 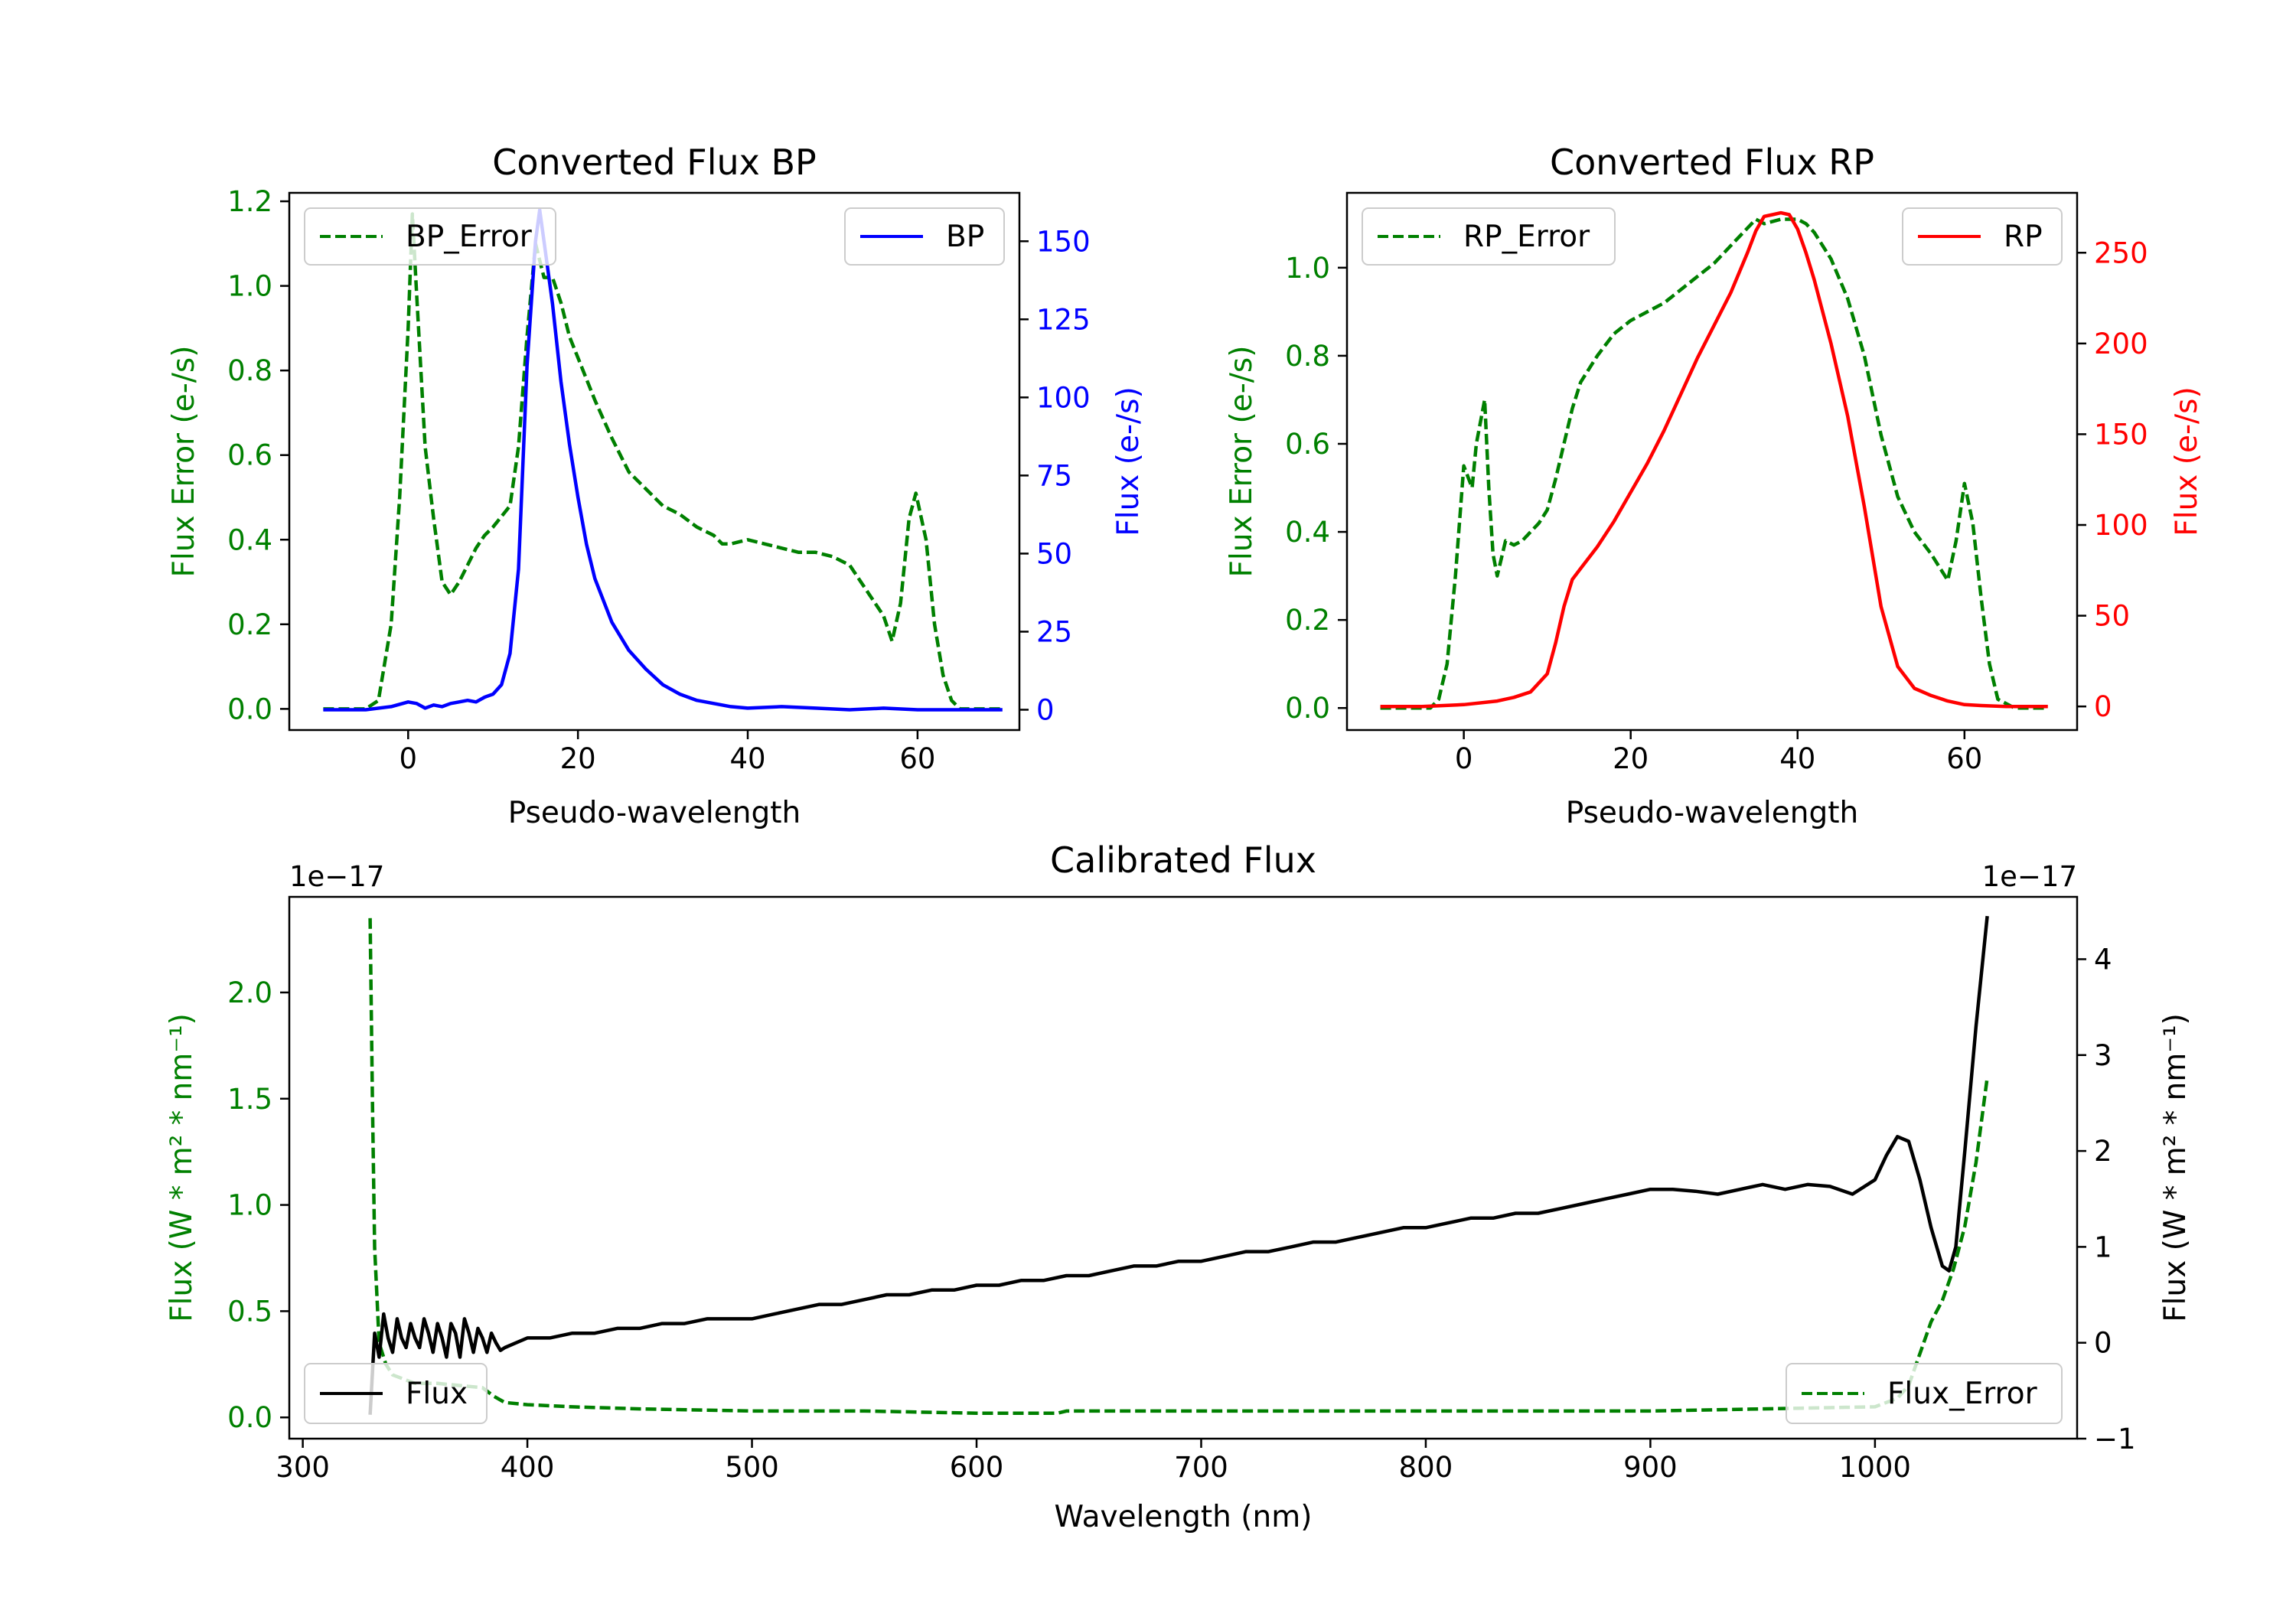 I want to click on calibrated-ytick-right-label: 3, so click(x=2103, y=1055).